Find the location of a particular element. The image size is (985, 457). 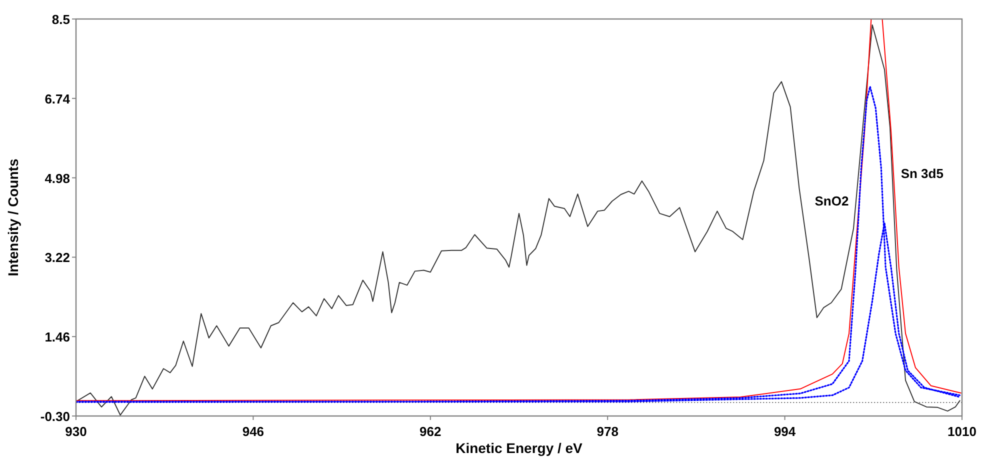

x-tick-label: 994 is located at coordinates (785, 431).